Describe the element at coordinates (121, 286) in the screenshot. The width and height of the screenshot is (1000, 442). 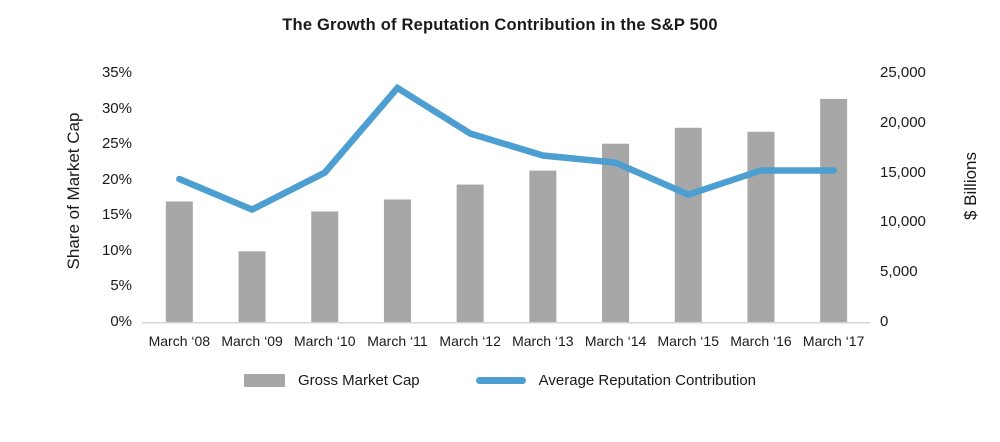
I see `left-tick-label: 5%` at that location.